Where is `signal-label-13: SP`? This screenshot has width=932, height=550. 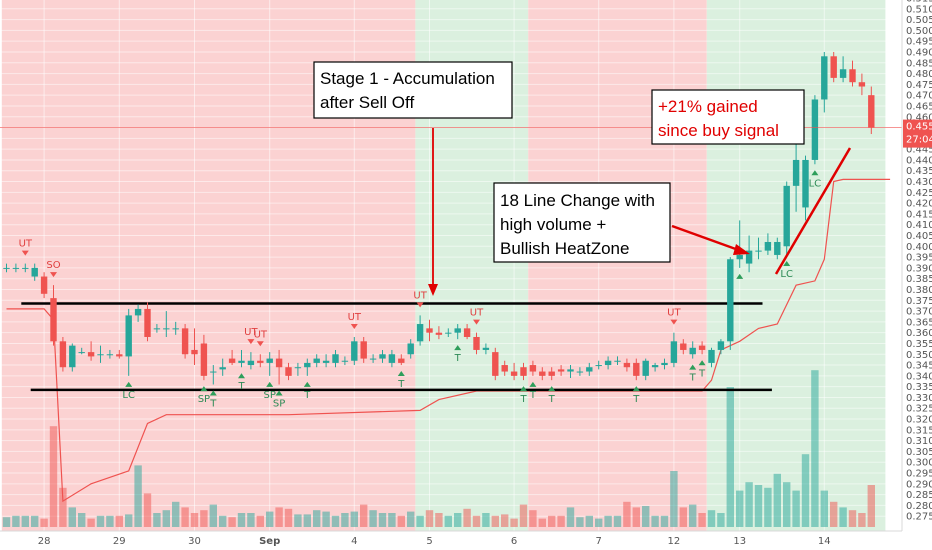
signal-label-13: SP is located at coordinates (270, 395).